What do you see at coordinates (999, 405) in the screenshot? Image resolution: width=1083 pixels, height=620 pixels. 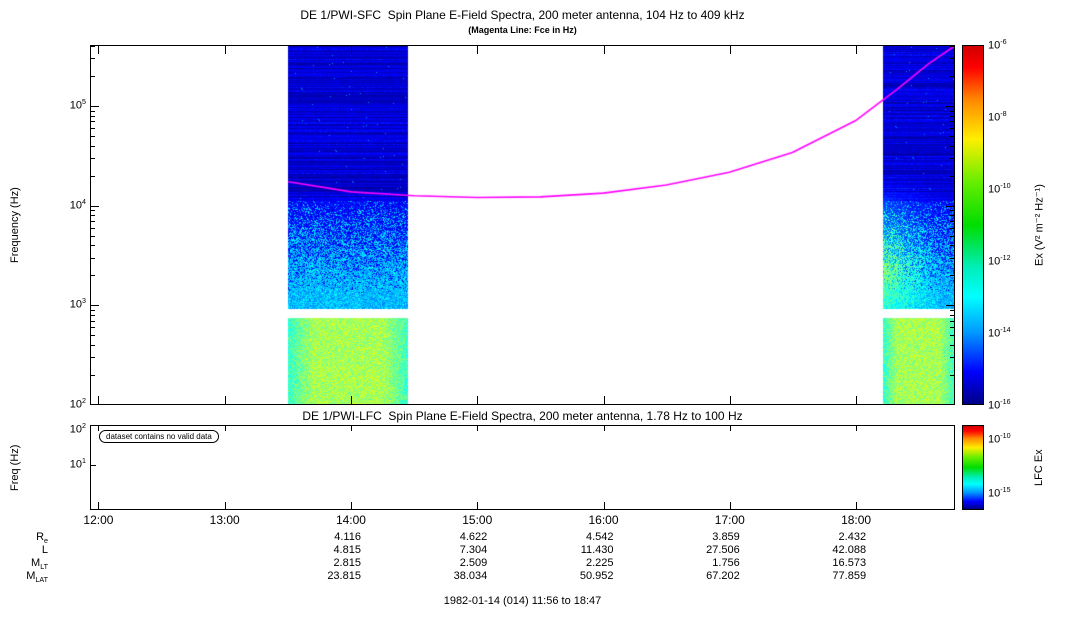 I see `colorbar-tick-label: 10-16` at bounding box center [999, 405].